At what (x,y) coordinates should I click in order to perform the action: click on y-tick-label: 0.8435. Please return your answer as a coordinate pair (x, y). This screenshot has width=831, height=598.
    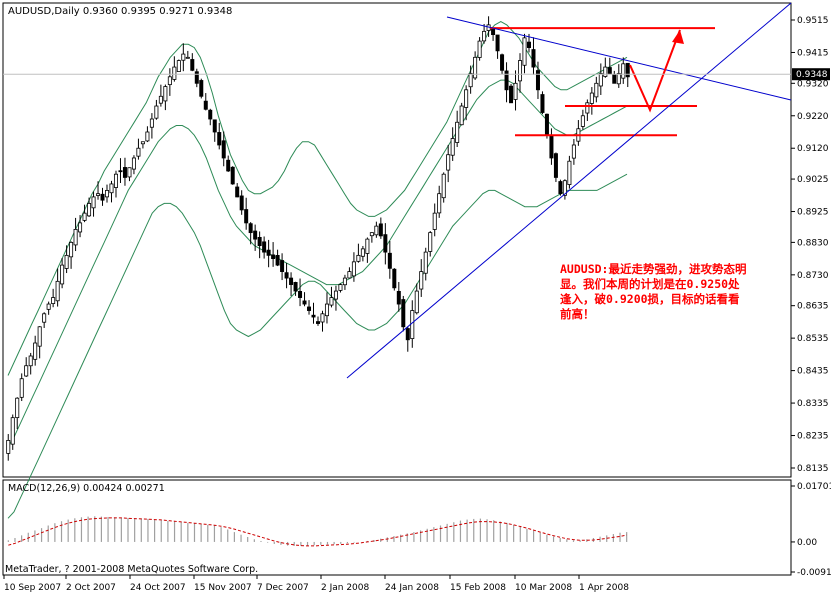
    Looking at the image, I should click on (813, 372).